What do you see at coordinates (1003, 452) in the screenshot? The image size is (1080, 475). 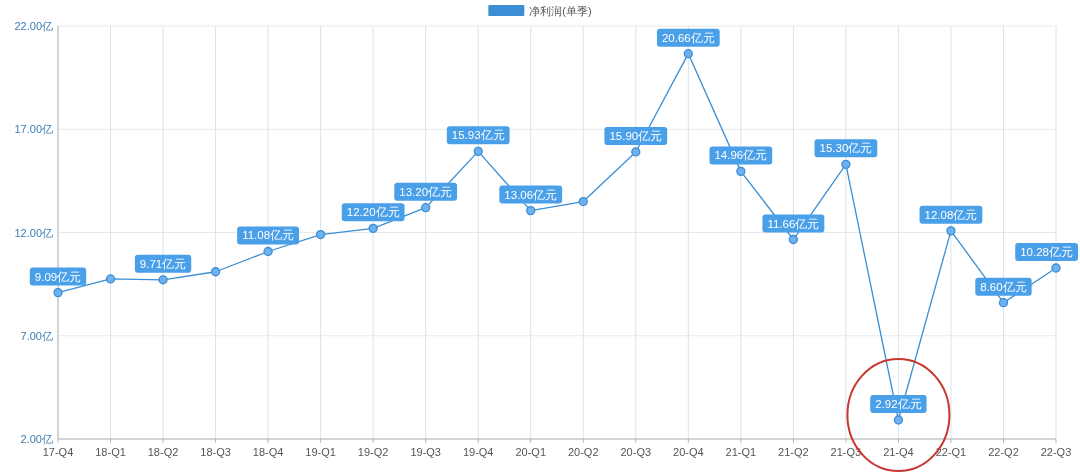 I see `x-tick-label: 22-Q2` at bounding box center [1003, 452].